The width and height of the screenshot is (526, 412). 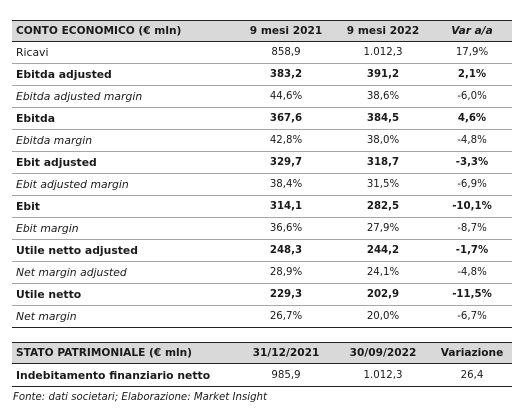 I want to click on row-label: Ebit margin, so click(x=125, y=228).